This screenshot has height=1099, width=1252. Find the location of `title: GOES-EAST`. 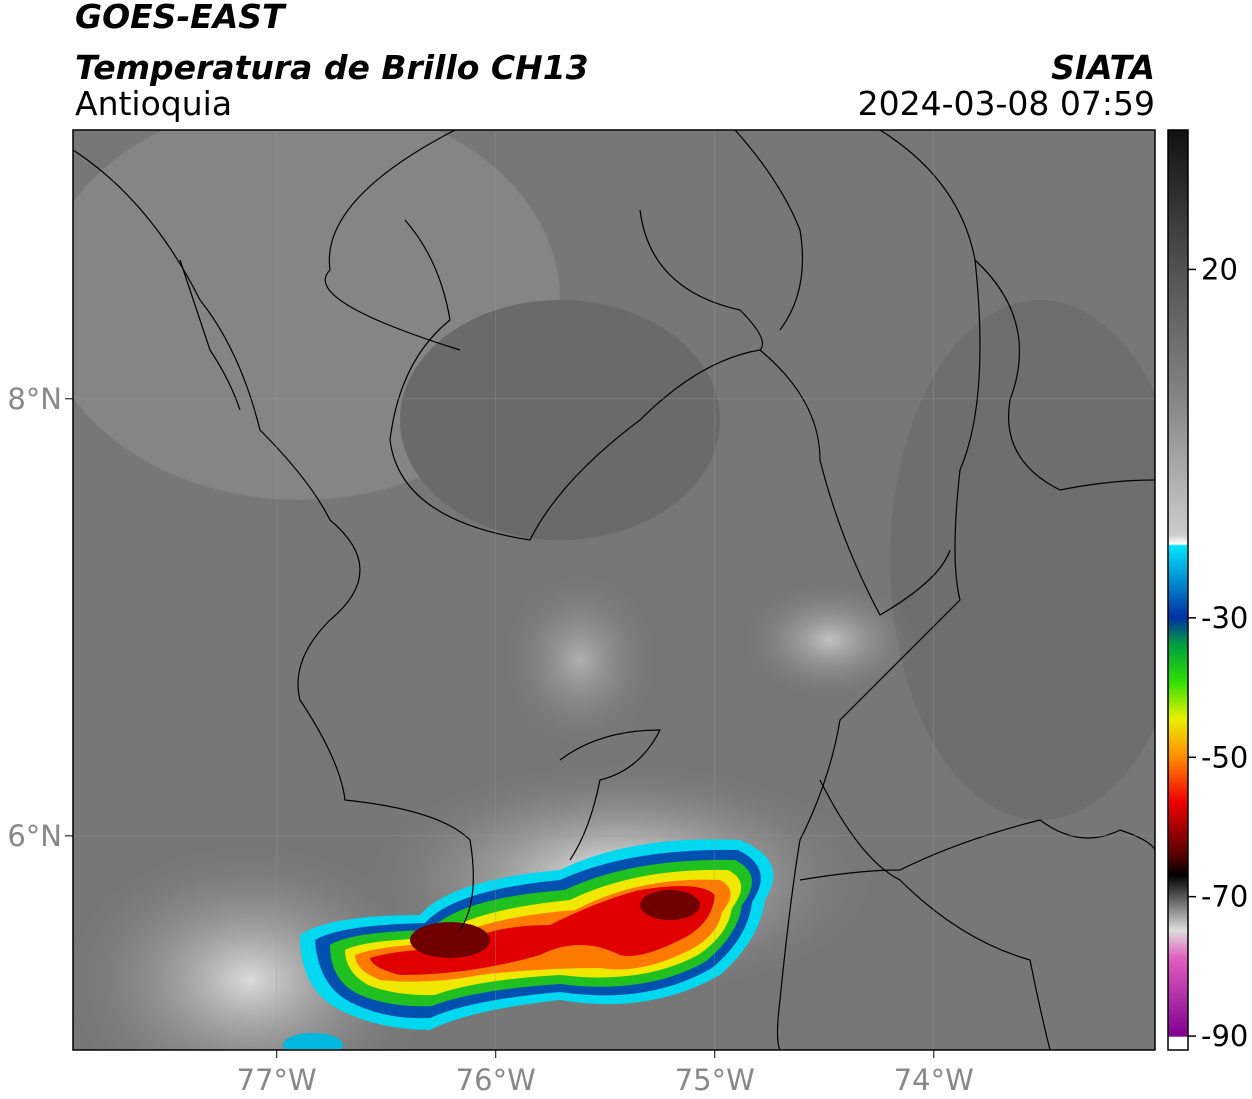

title: GOES-EAST is located at coordinates (181, 18).